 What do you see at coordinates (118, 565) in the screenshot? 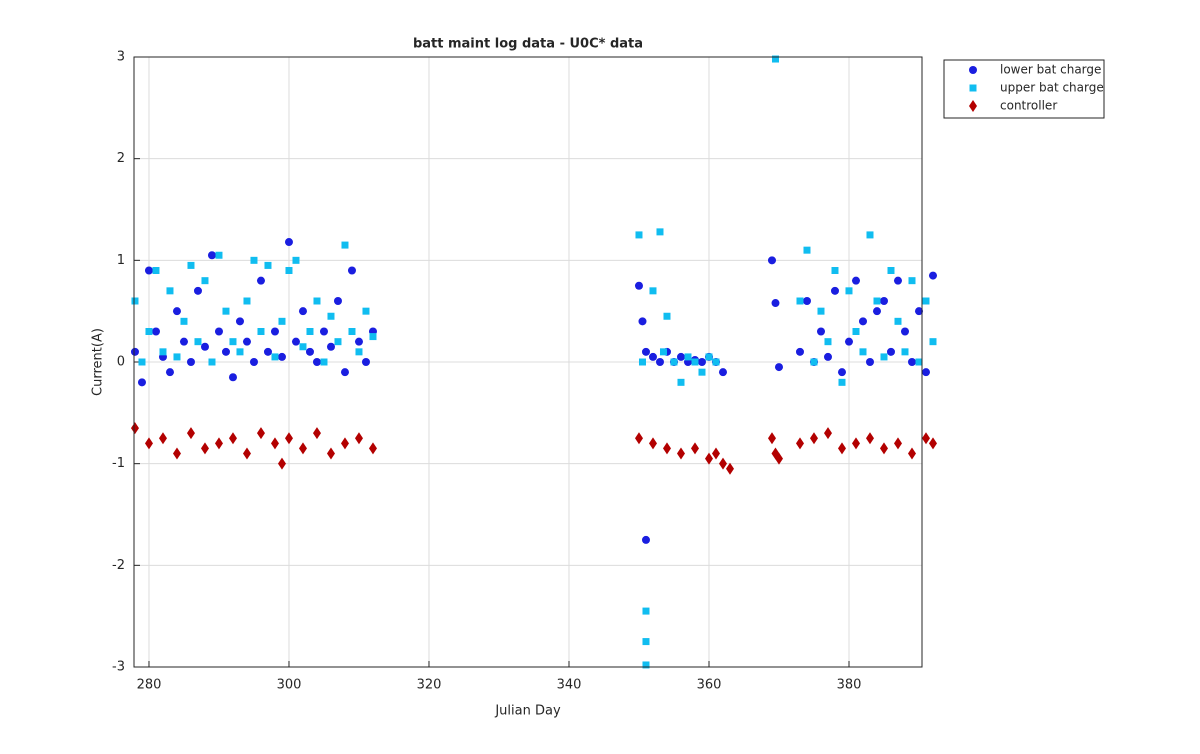
I see `y-tick-label: -2` at bounding box center [118, 565].